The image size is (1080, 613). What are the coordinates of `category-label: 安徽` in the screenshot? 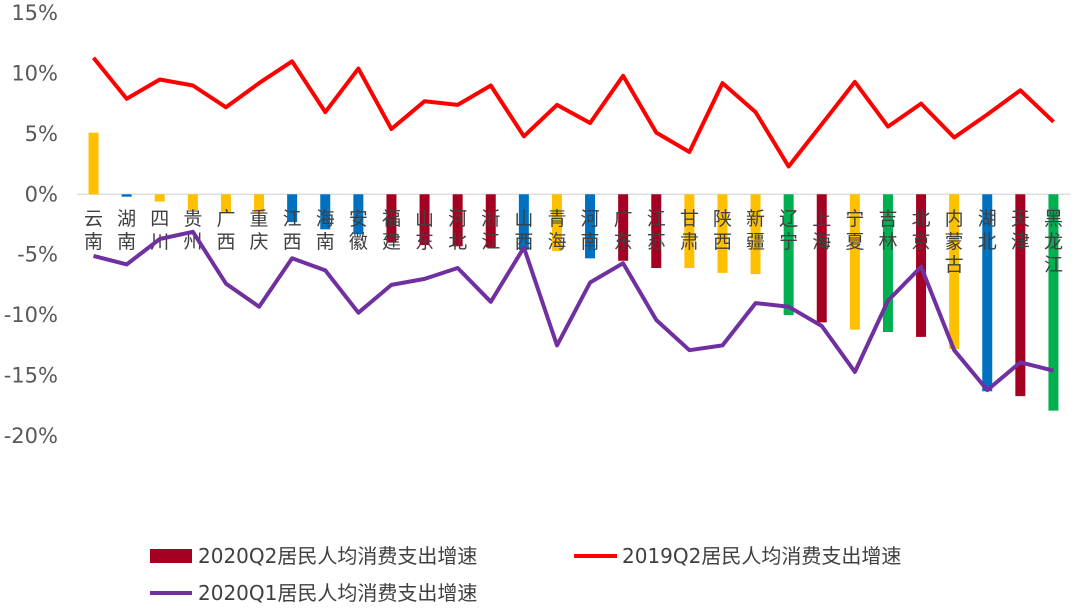 It's located at (358, 230).